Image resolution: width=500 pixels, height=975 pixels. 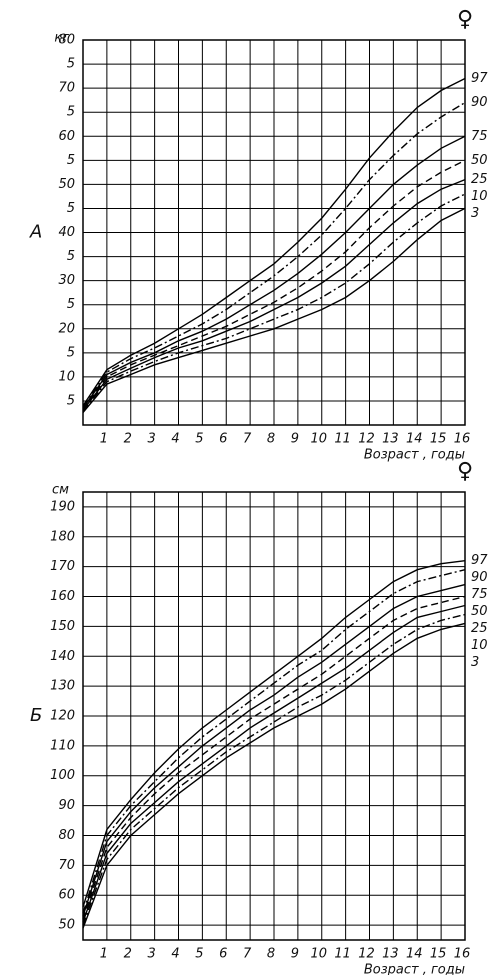 I want to click on panel-label: А, so click(x=35, y=232).